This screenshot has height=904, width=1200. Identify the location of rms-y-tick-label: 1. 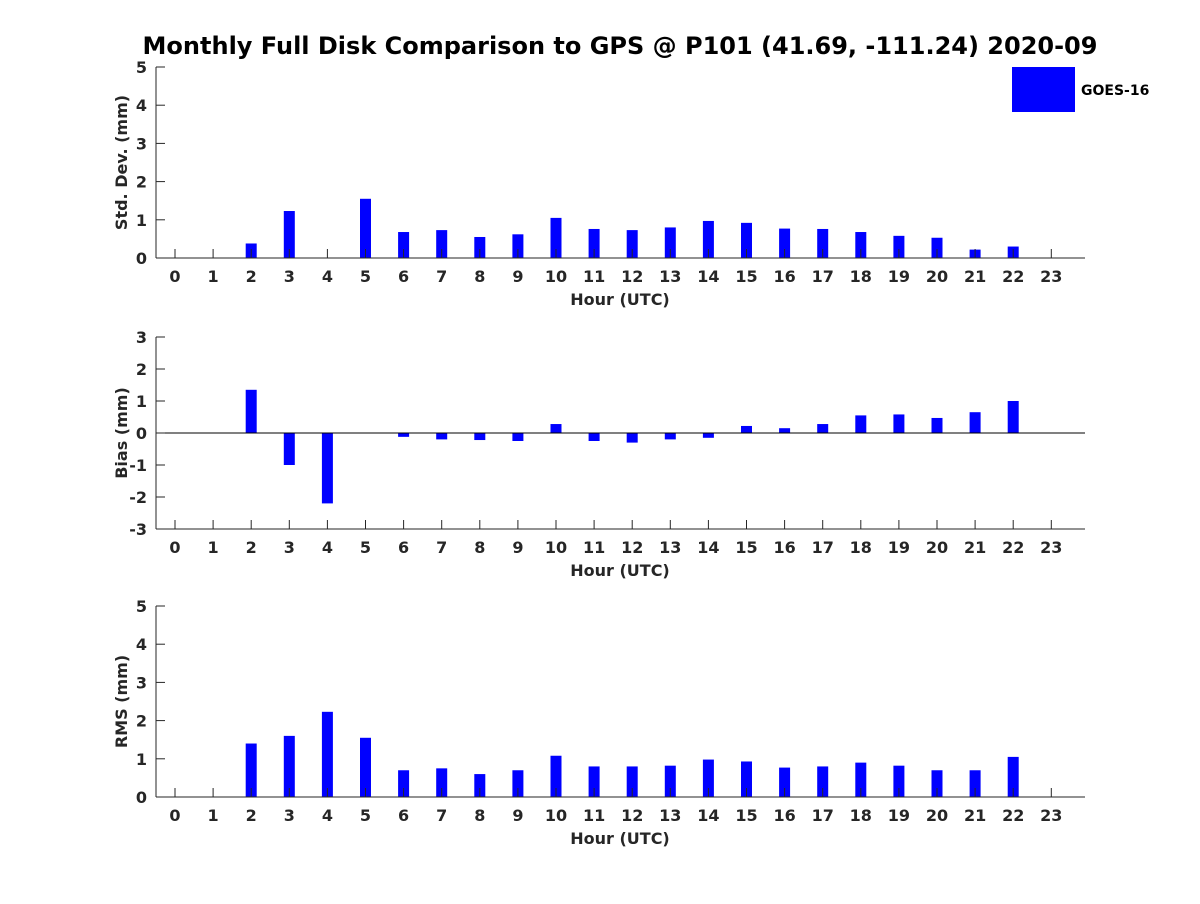
(141, 759).